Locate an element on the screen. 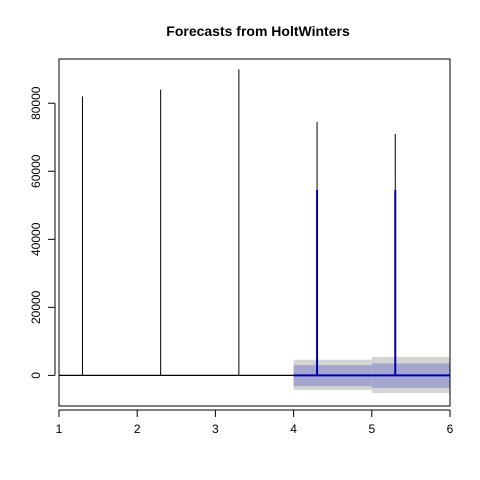 The width and height of the screenshot is (480, 480). y-axis: 0 20000 40000 60000 80000 is located at coordinates (42, 232).